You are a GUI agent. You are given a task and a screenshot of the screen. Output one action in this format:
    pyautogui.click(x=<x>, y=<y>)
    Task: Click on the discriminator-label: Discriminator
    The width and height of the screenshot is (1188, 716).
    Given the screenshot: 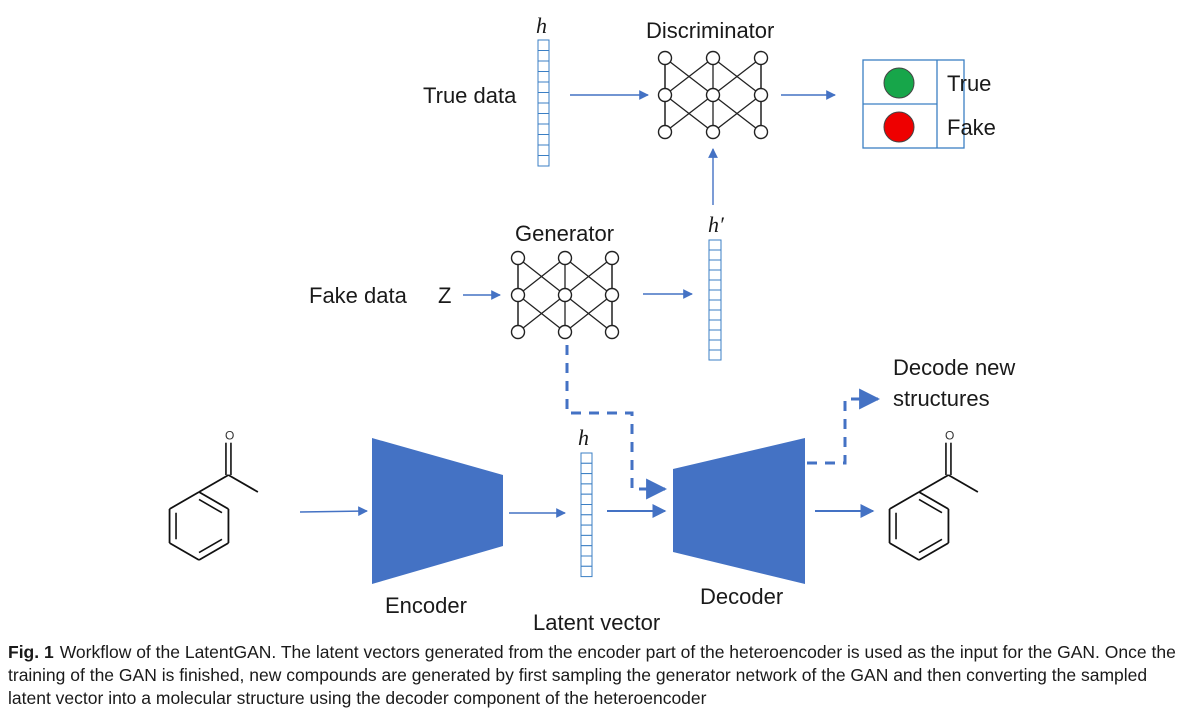 What is the action you would take?
    pyautogui.click(x=710, y=30)
    